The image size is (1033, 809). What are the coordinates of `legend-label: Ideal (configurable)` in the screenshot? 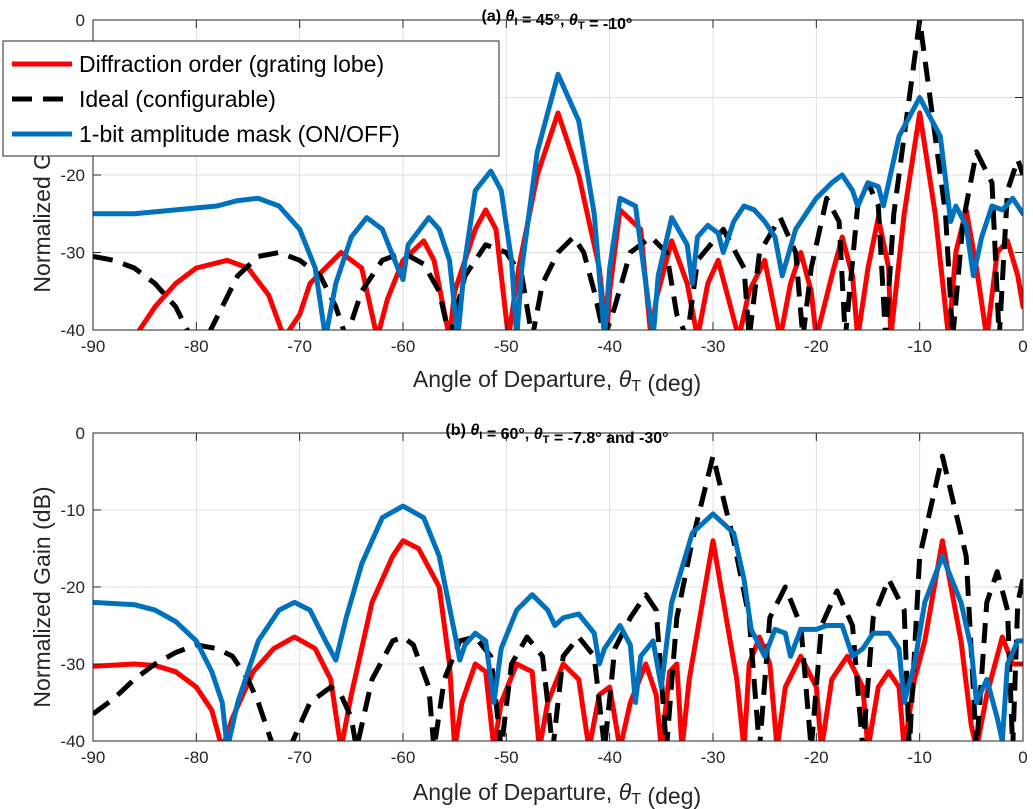 It's located at (177, 99).